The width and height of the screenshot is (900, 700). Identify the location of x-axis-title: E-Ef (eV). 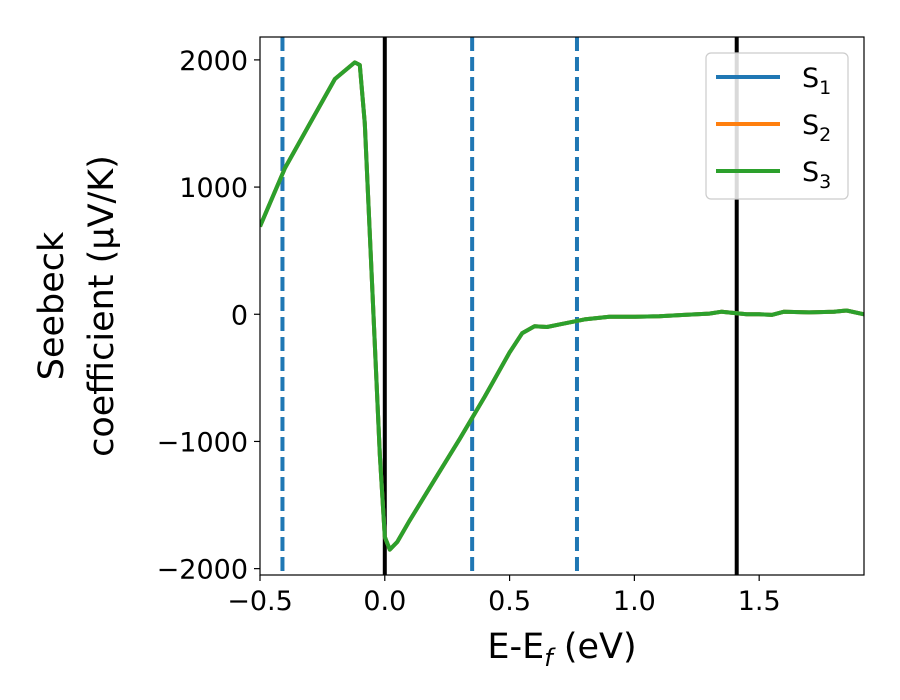
(561, 649).